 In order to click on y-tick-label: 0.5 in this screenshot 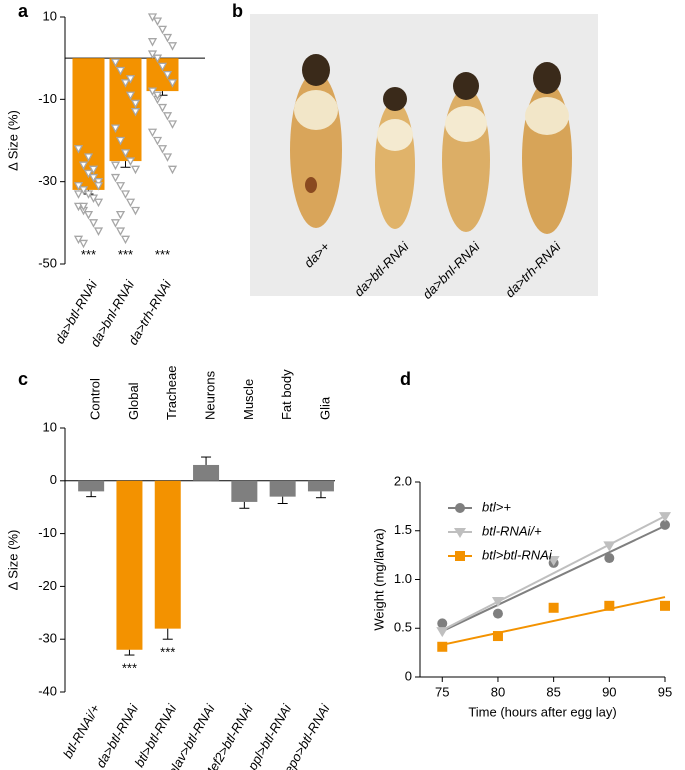, I will do `click(403, 627)`.